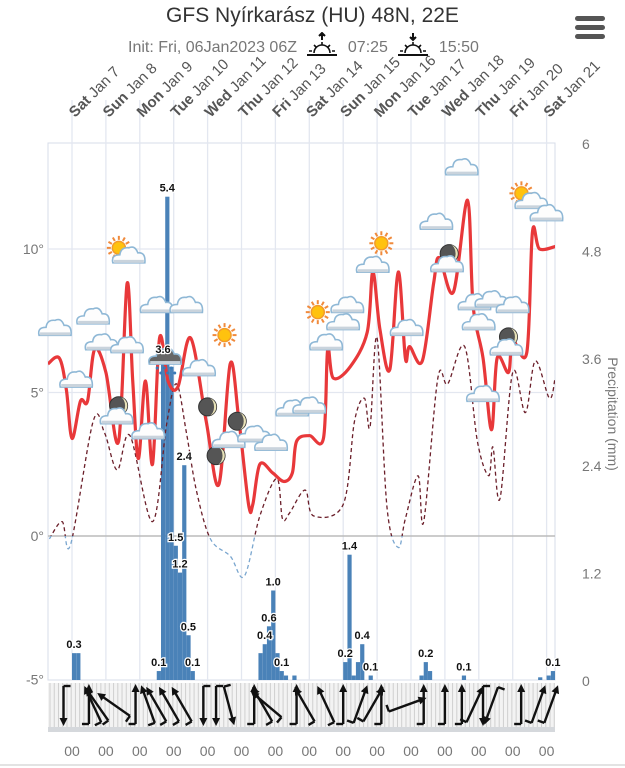 The height and width of the screenshot is (768, 625). What do you see at coordinates (586, 144) in the screenshot?
I see `precip-tick-label: 6` at bounding box center [586, 144].